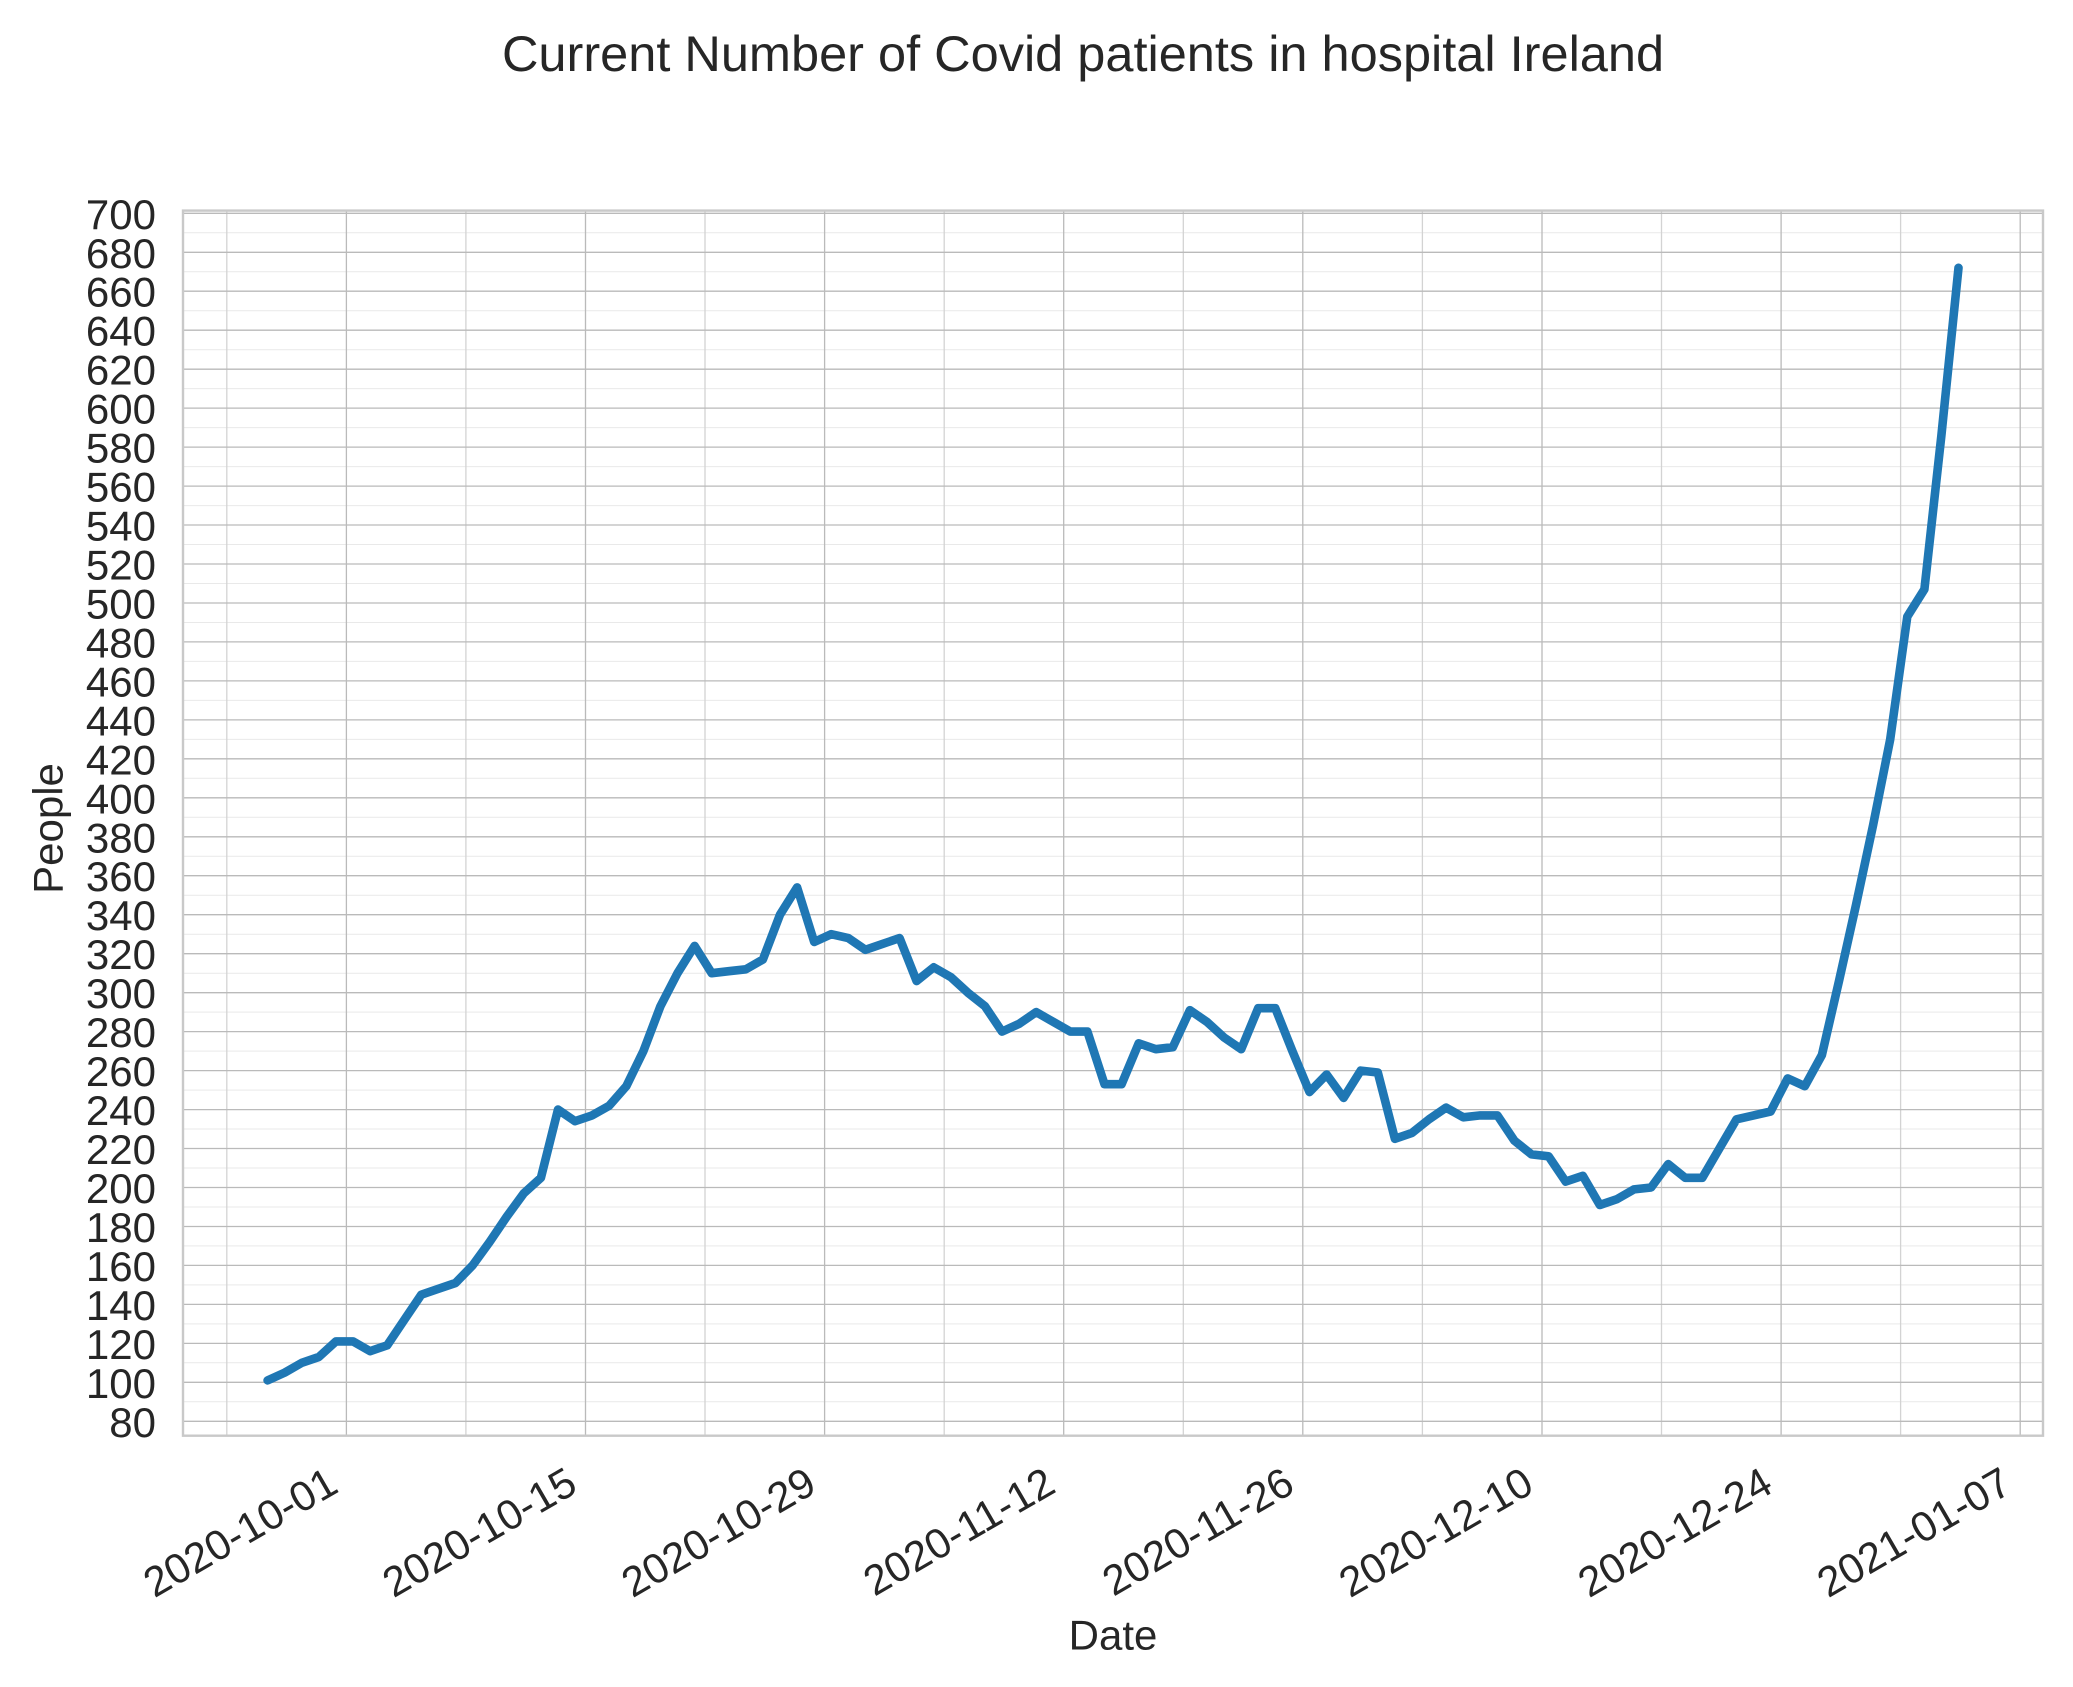 Image resolution: width=2073 pixels, height=1687 pixels. Describe the element at coordinates (121, 837) in the screenshot. I see `svg-text: 380` at that location.